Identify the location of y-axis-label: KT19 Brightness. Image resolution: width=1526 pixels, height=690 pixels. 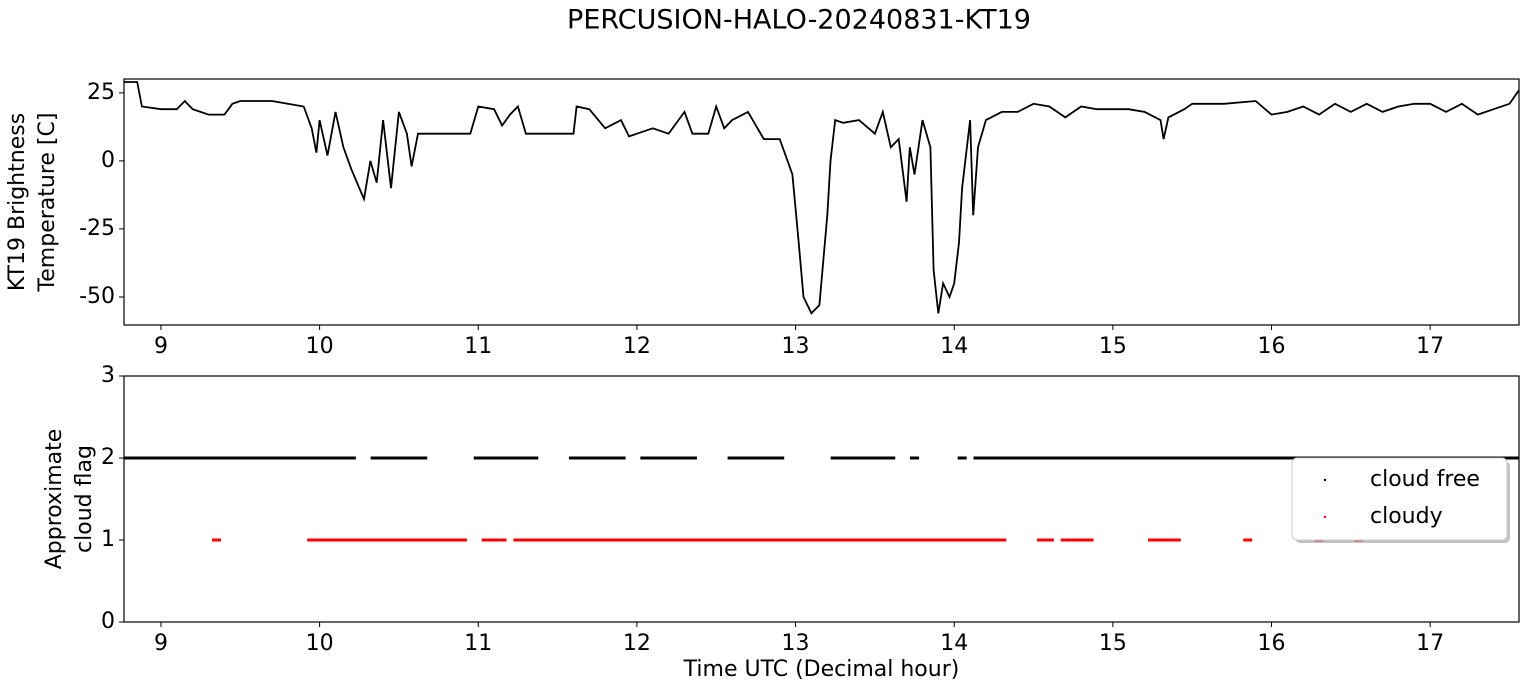
(17, 202).